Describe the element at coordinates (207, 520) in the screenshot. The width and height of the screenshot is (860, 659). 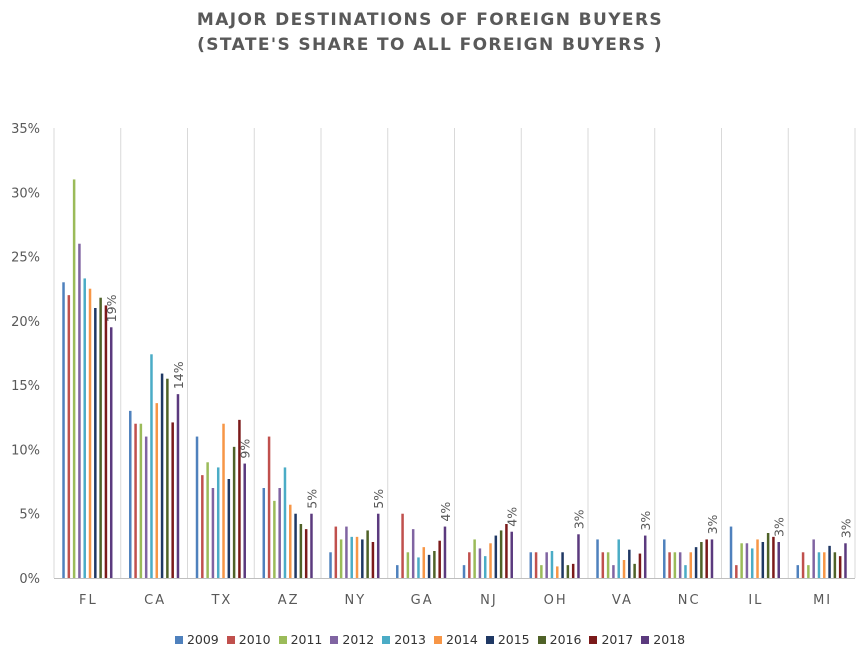
I see `bar-tx-2011` at that location.